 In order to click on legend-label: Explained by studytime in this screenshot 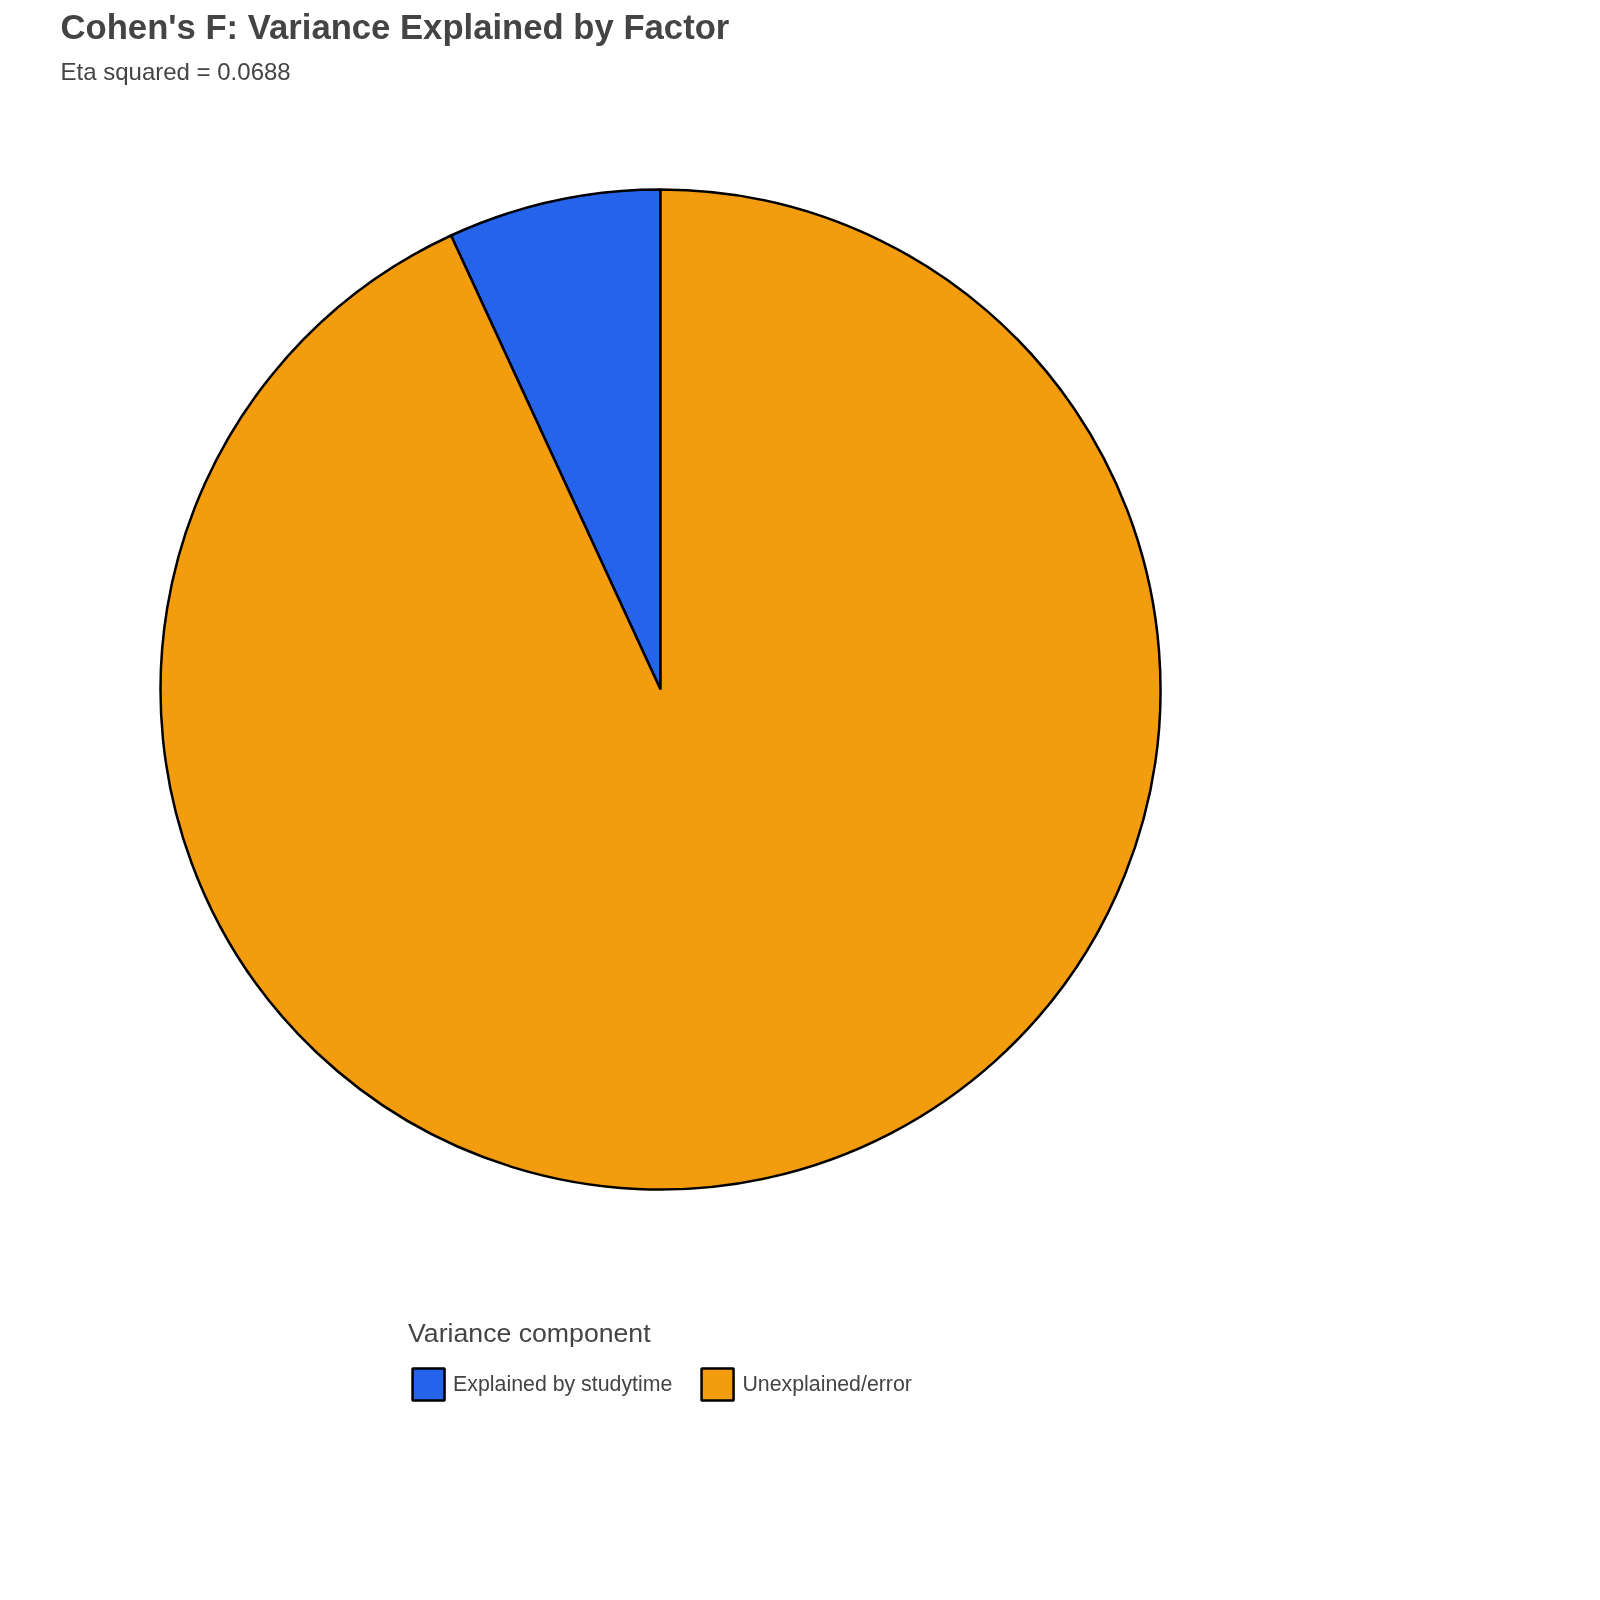, I will do `click(563, 1384)`.